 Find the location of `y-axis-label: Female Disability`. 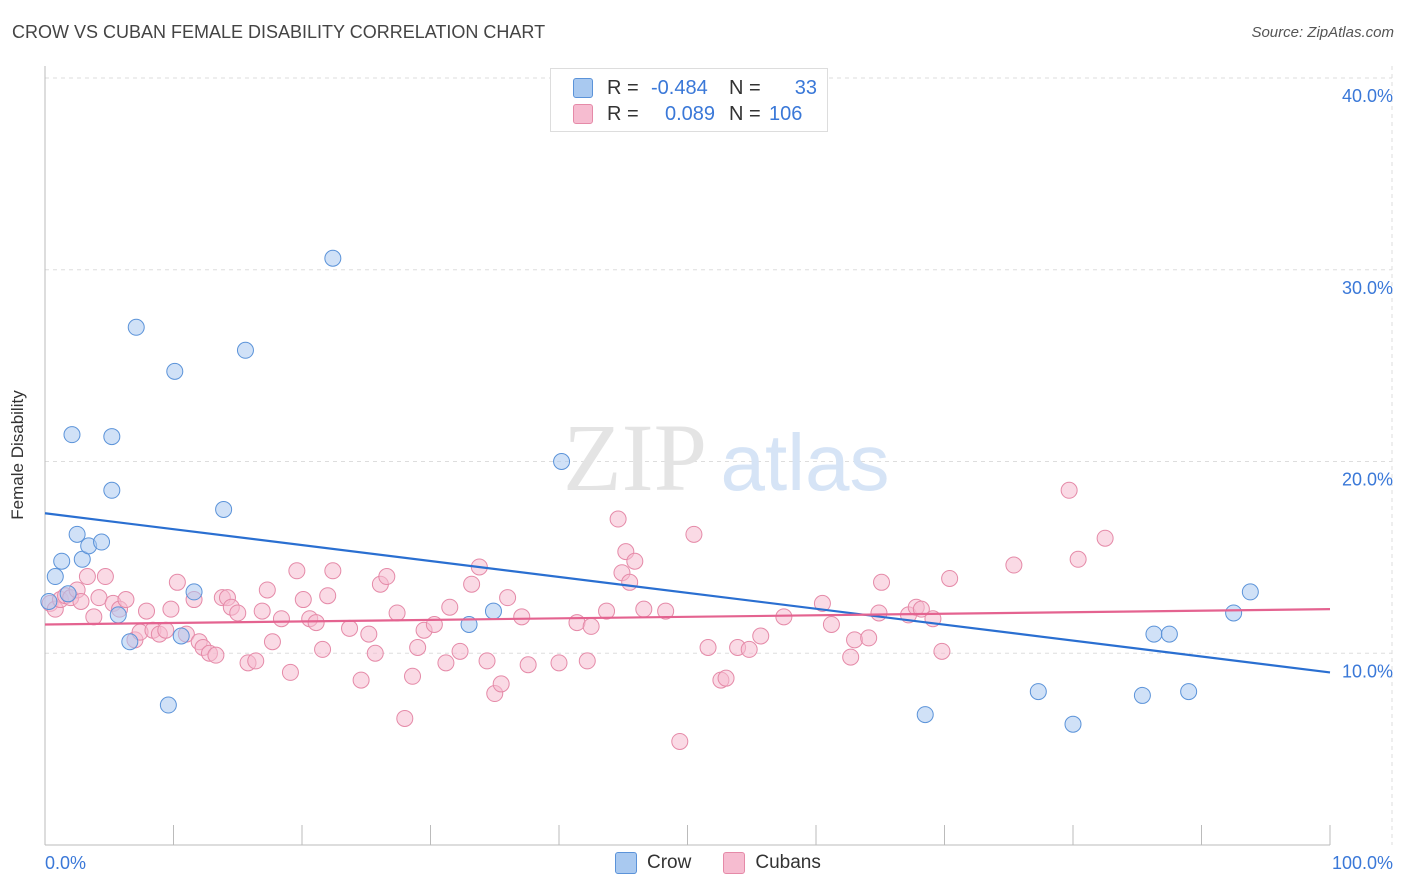

y-axis-label: Female Disability is located at coordinates (17, 455).